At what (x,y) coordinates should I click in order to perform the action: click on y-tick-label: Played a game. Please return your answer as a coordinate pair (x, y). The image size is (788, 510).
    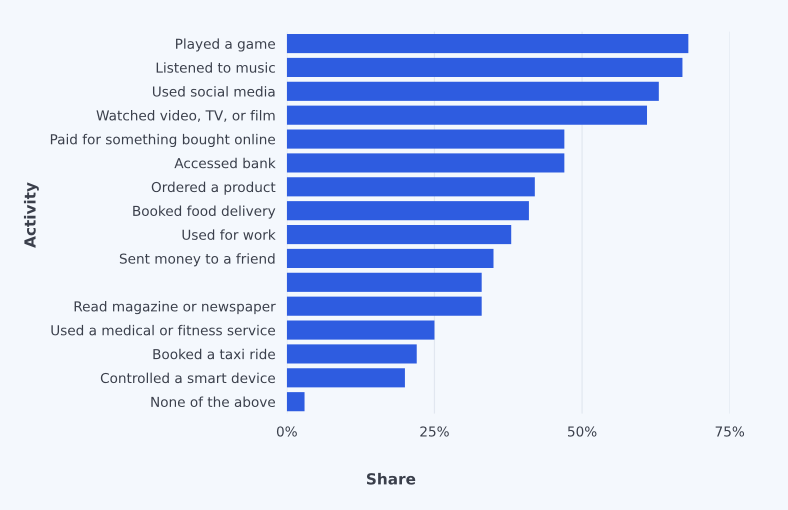
    Looking at the image, I should click on (225, 45).